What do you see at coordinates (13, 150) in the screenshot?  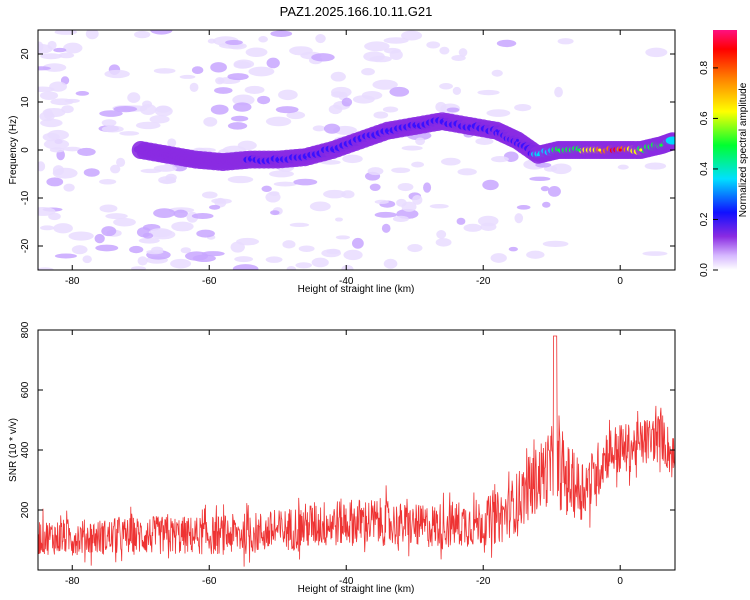 I see `spectrogram-y-label: Frequency (Hz)` at bounding box center [13, 150].